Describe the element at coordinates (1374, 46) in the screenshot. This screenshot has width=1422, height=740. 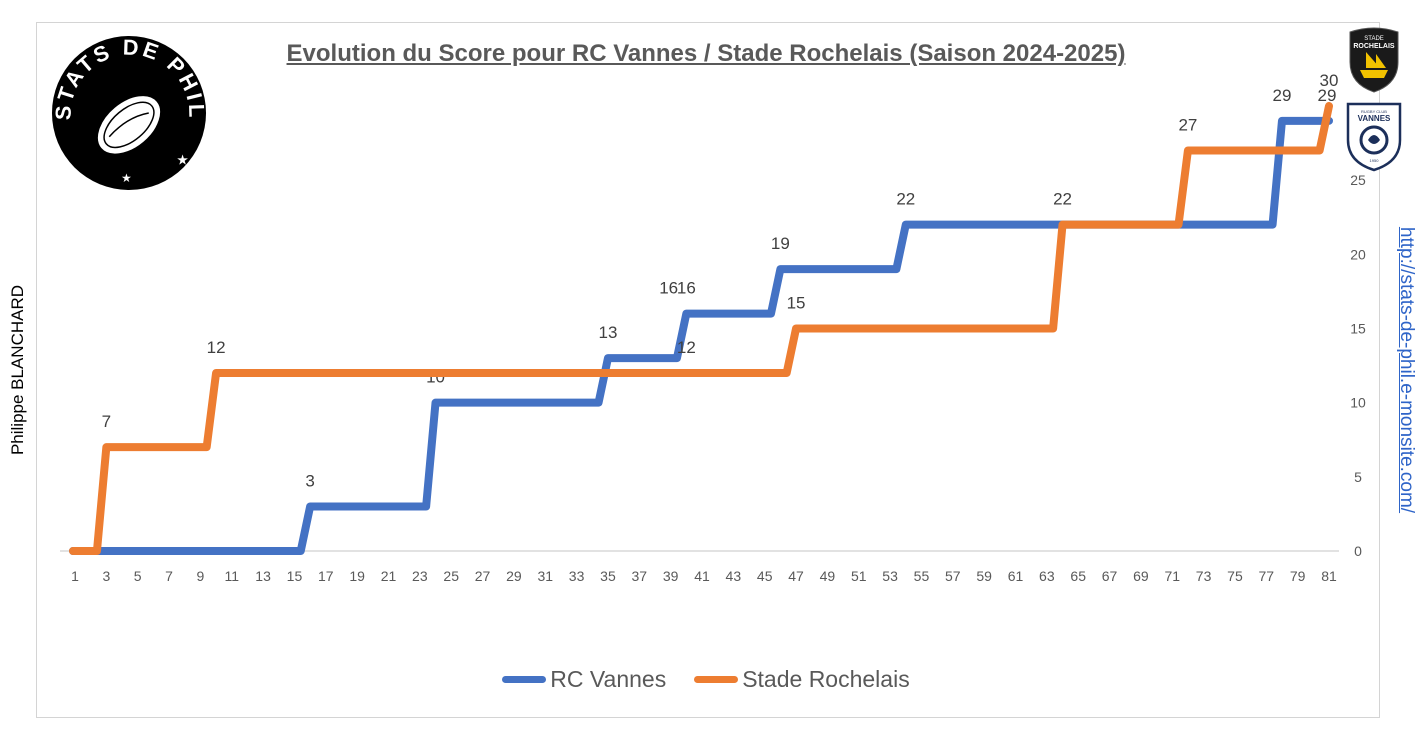
I see `svg-text: ROCHELAIS` at that location.